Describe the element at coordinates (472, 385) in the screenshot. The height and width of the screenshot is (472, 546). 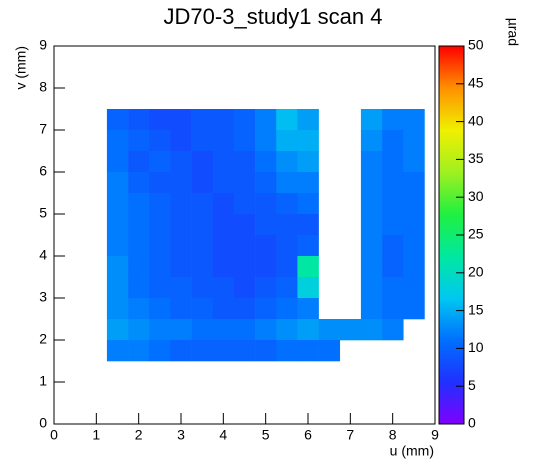
I see `z-tick-label: 5` at that location.